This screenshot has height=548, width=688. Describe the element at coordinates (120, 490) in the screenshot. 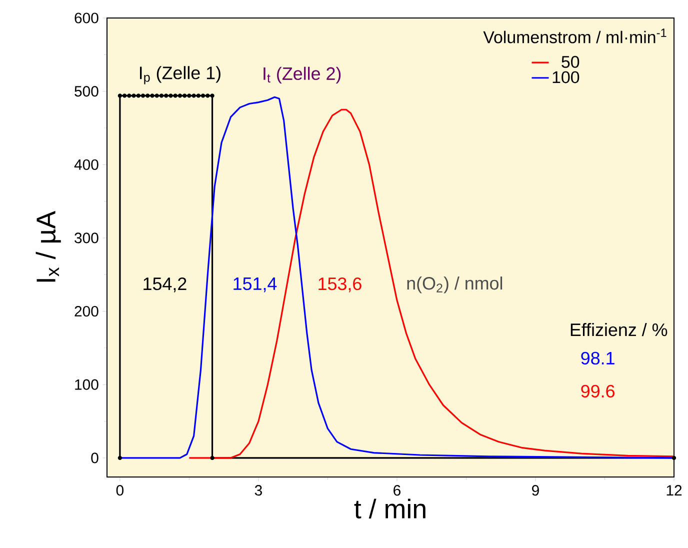

I see `x-tick-label: 0` at that location.